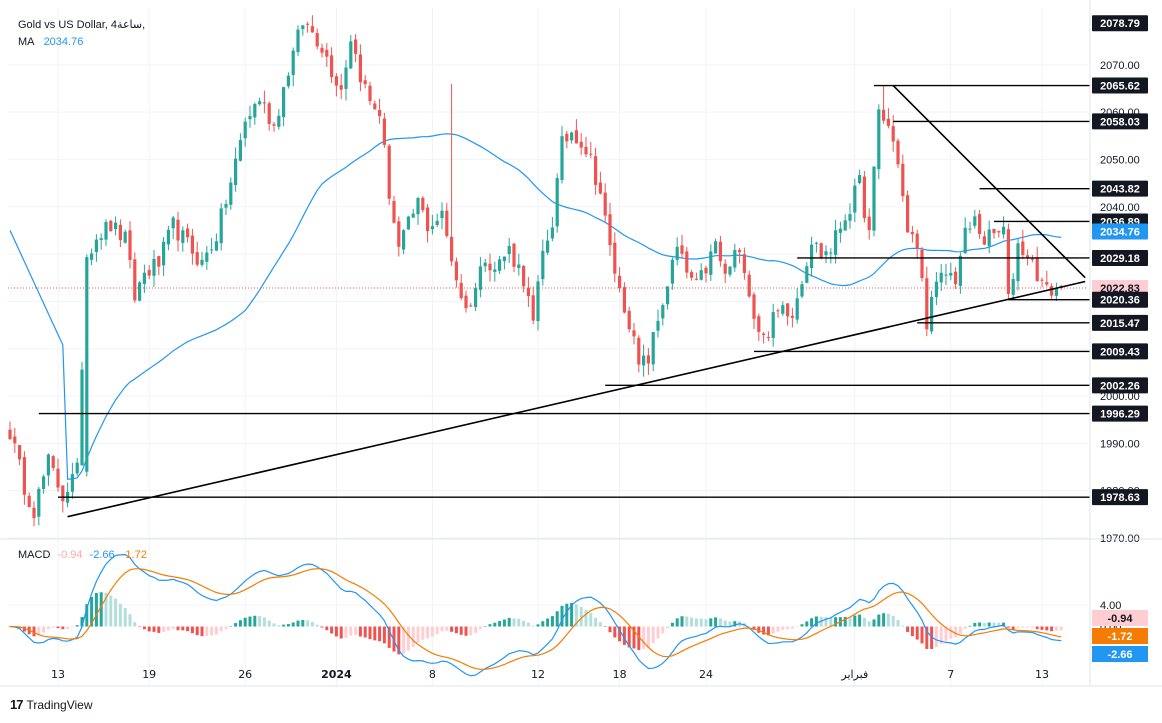  What do you see at coordinates (82, 25) in the screenshot?
I see `symbol-legend: Gold vs US Dollar, 4ساعة,` at bounding box center [82, 25].